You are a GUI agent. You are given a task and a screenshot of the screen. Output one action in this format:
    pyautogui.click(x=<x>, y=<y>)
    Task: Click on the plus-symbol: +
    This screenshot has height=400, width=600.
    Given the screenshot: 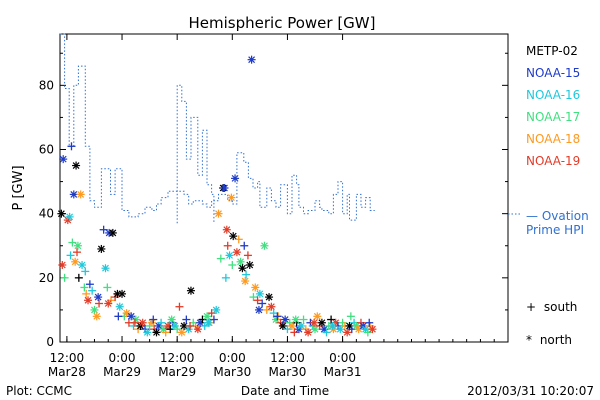 What is the action you would take?
    pyautogui.click(x=531, y=307)
    